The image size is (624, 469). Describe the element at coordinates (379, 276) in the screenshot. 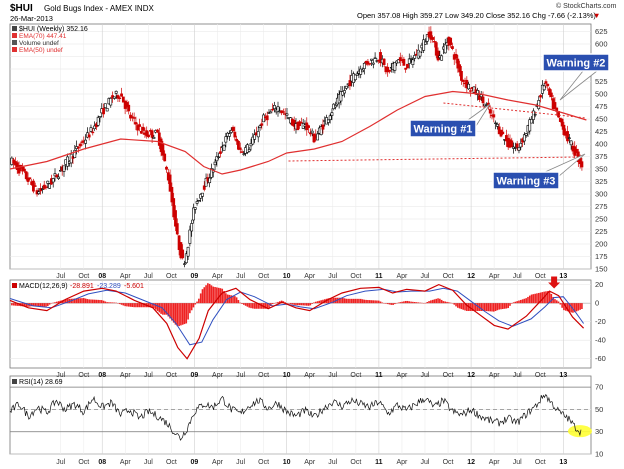

I see `x-tick-label: 11` at that location.